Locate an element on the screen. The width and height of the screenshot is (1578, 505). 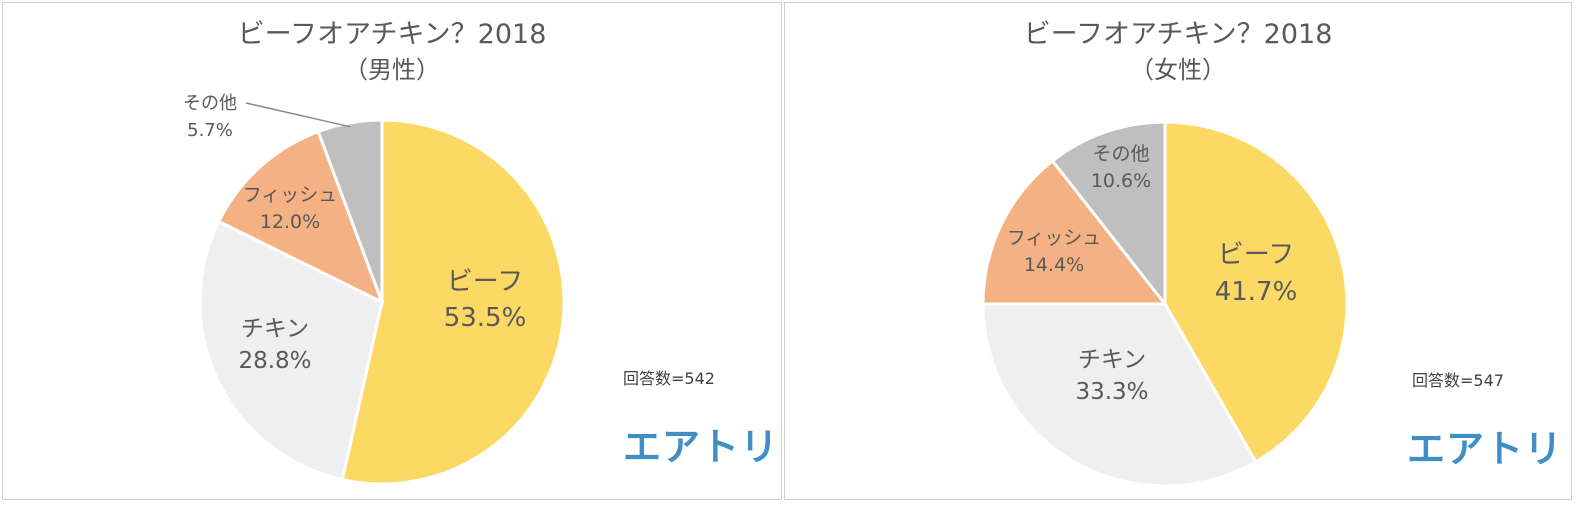
slice-value-label: 28.8% is located at coordinates (274, 361).